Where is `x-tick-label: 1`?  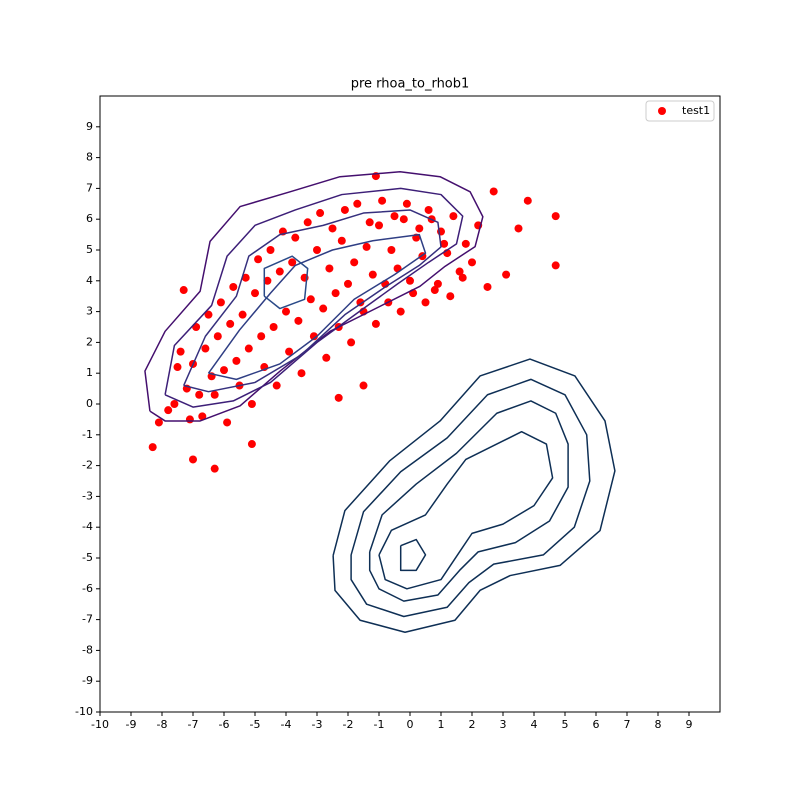 x-tick-label: 1 is located at coordinates (441, 724).